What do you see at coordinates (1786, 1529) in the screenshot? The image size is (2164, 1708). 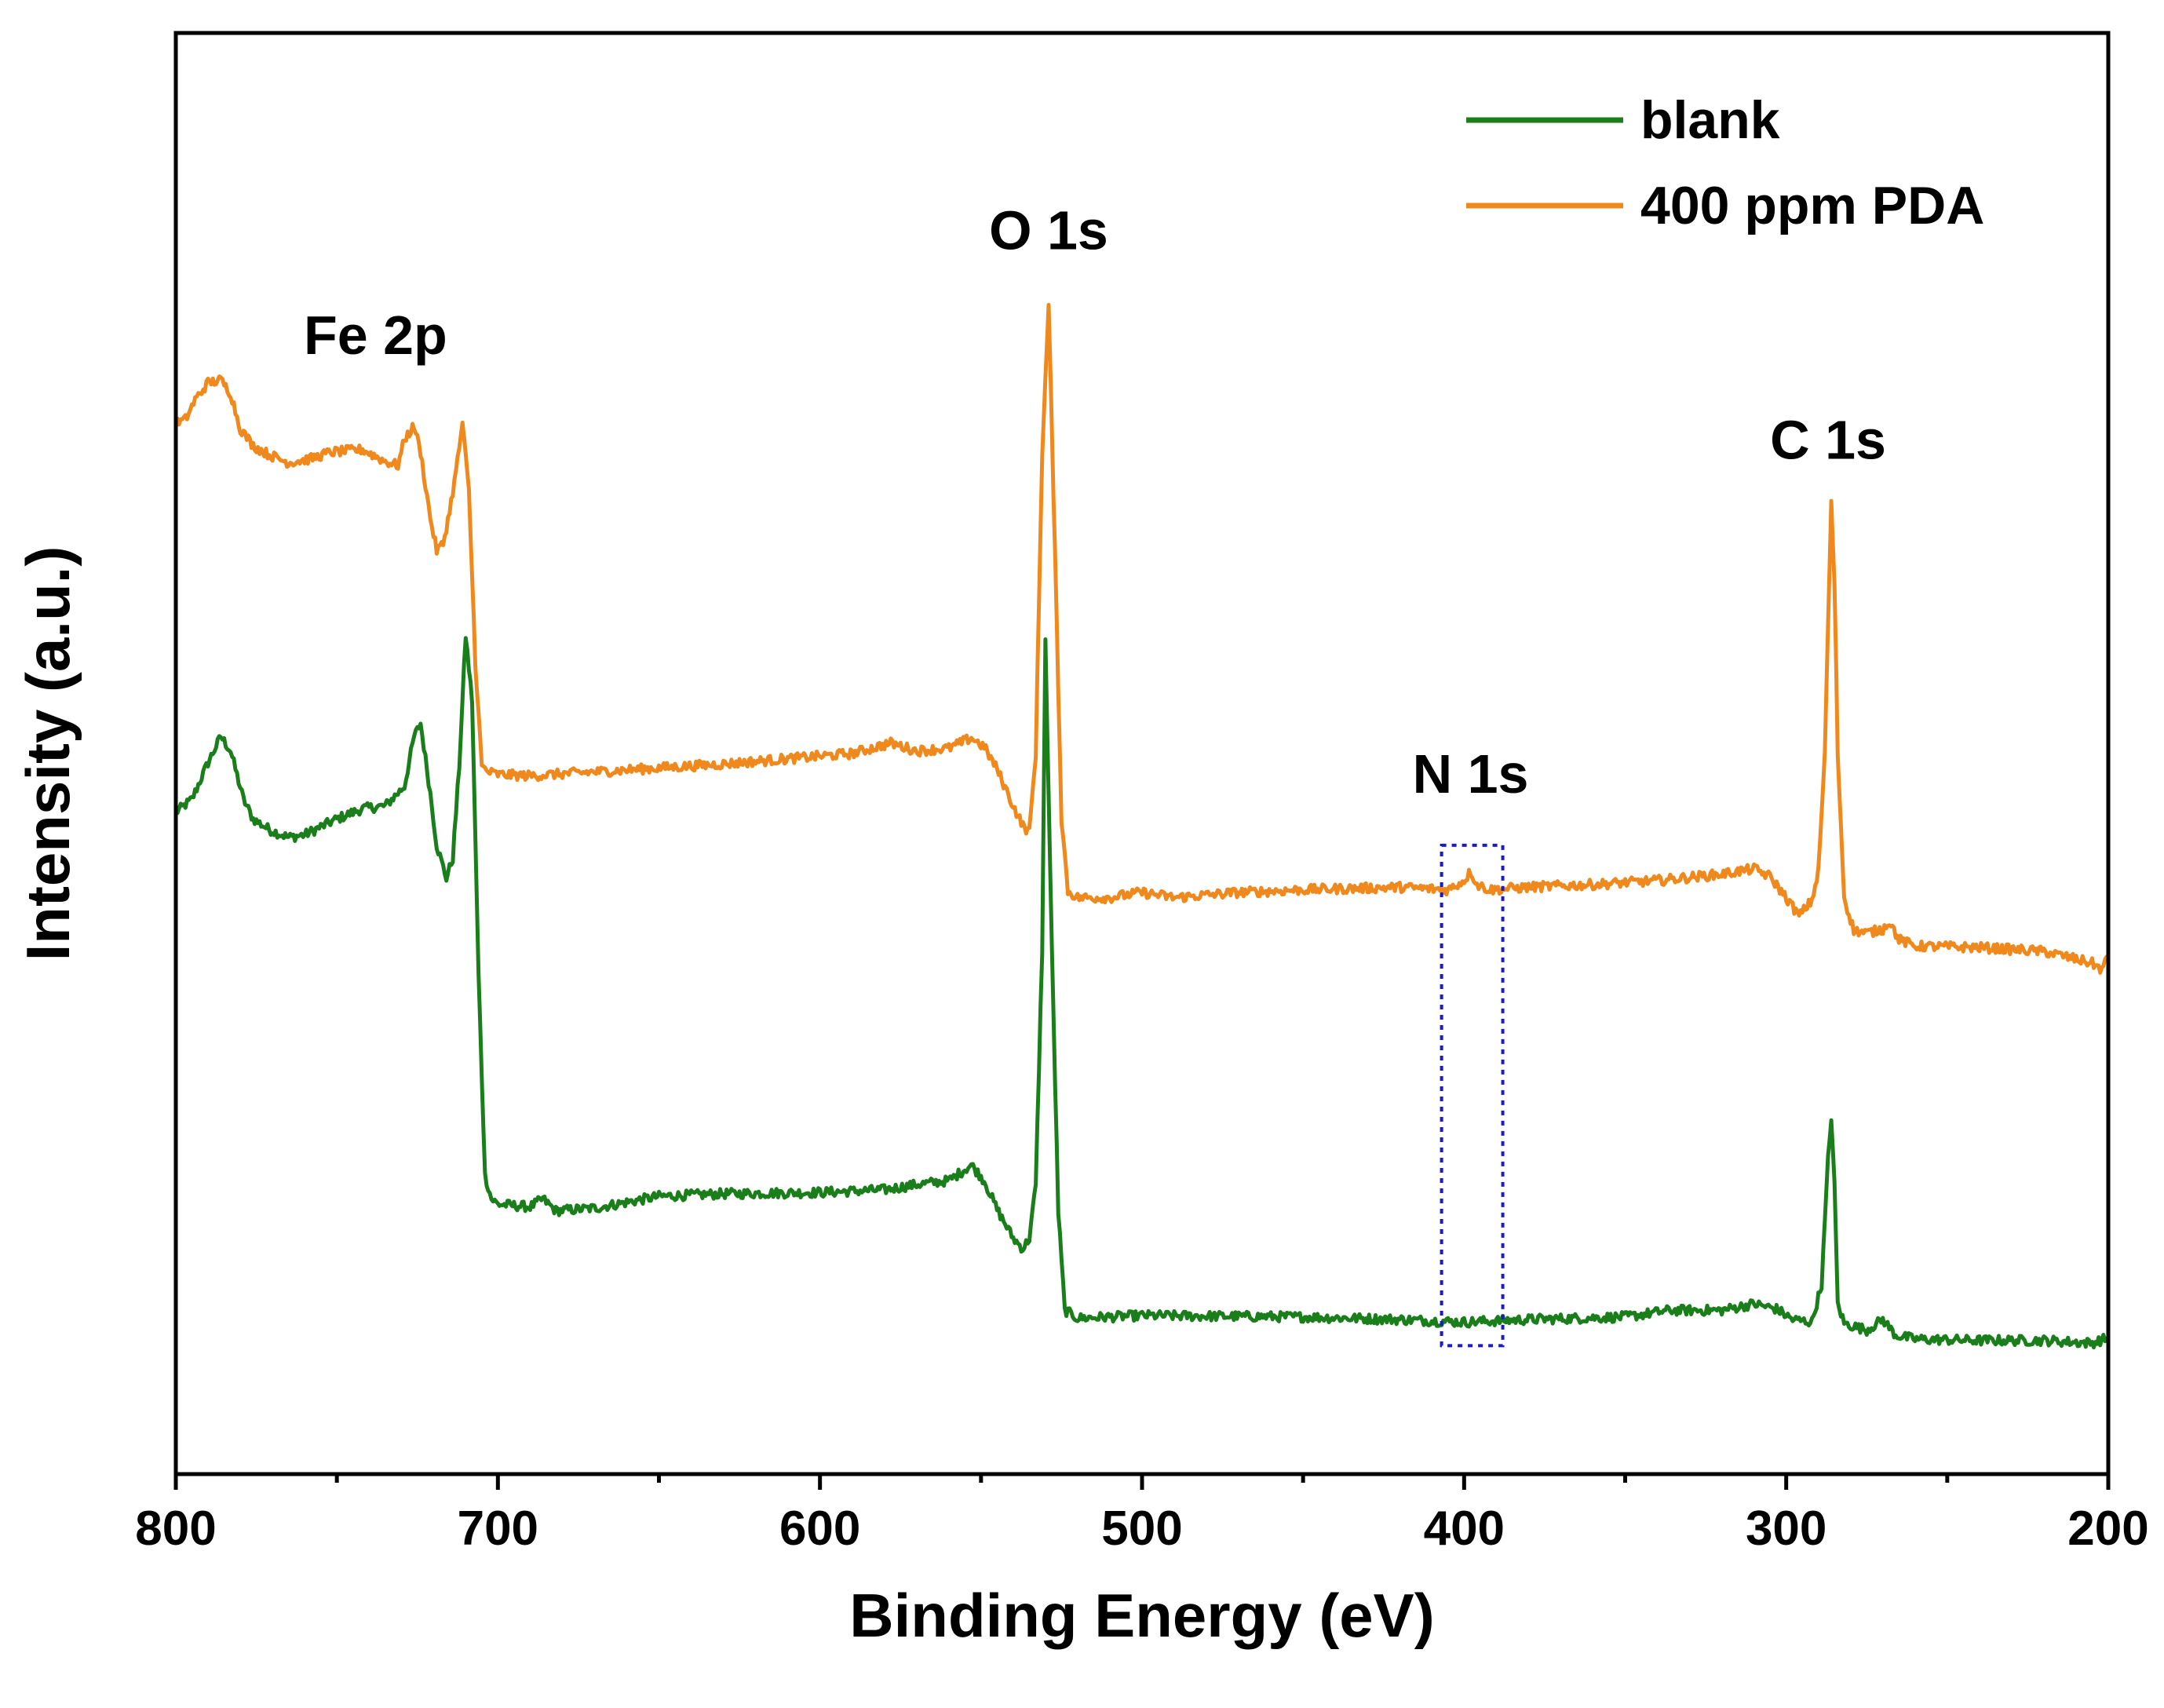 I see `x-tick-label: 300` at bounding box center [1786, 1529].